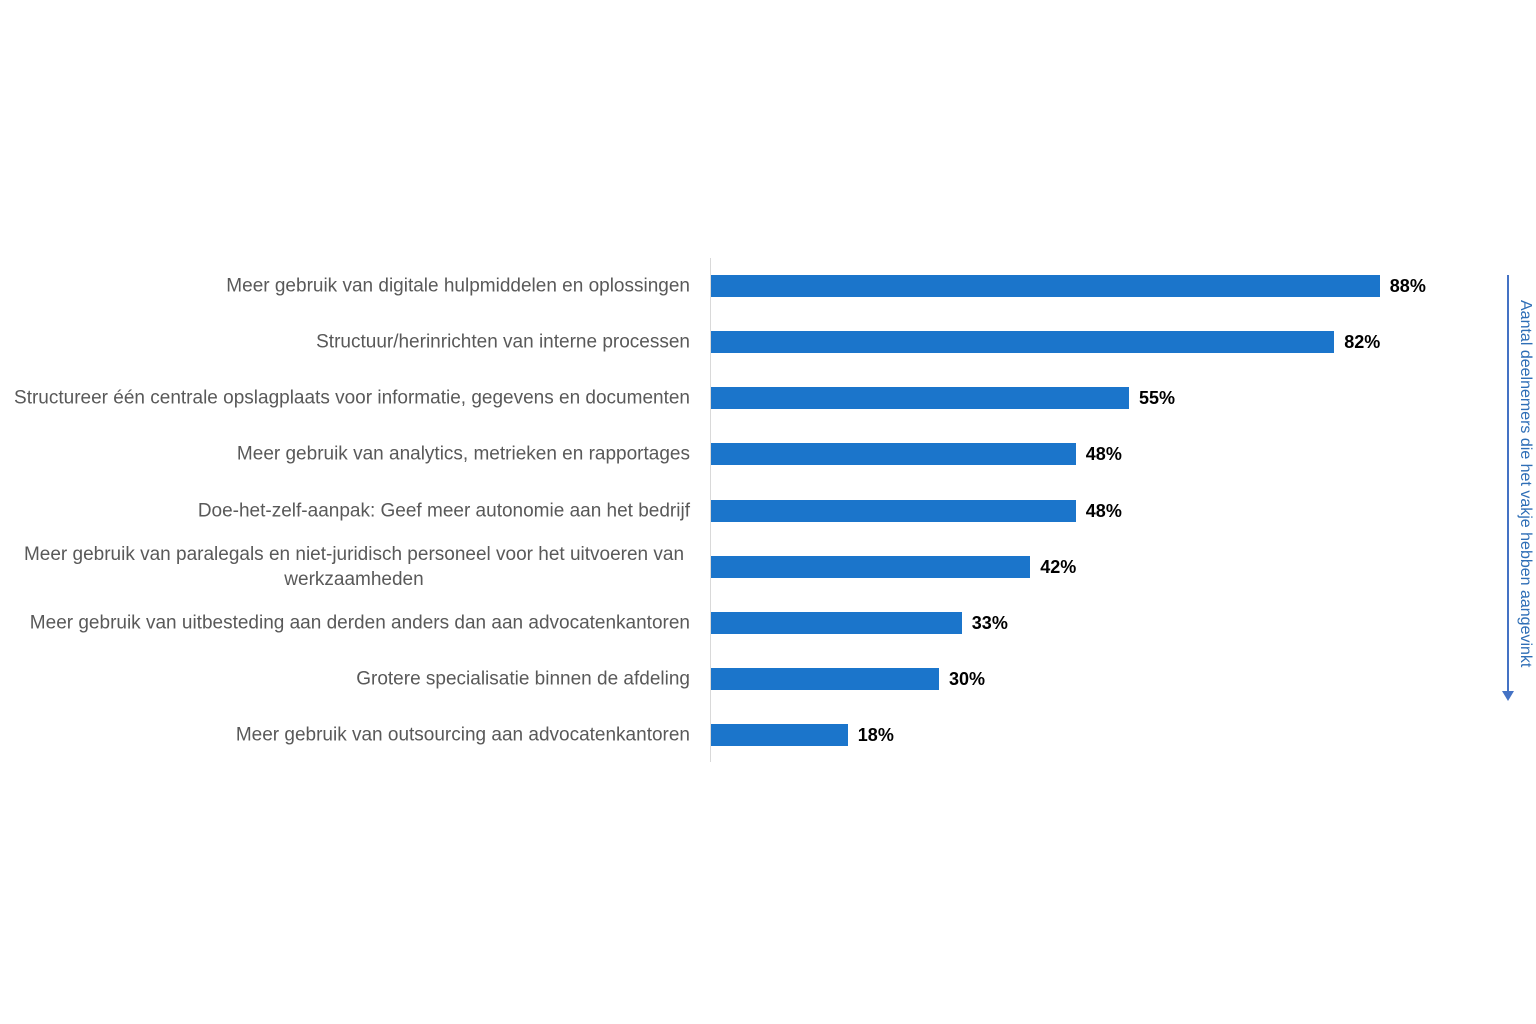 This screenshot has height=1024, width=1536. I want to click on category-axis-line, so click(710, 510).